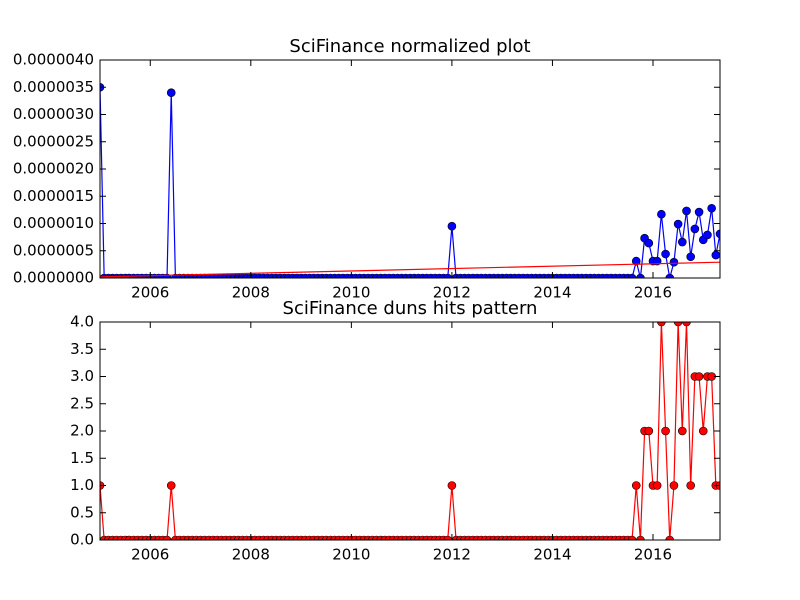  What do you see at coordinates (53, 60) in the screenshot?
I see `y-tick-label: 0.0000040` at bounding box center [53, 60].